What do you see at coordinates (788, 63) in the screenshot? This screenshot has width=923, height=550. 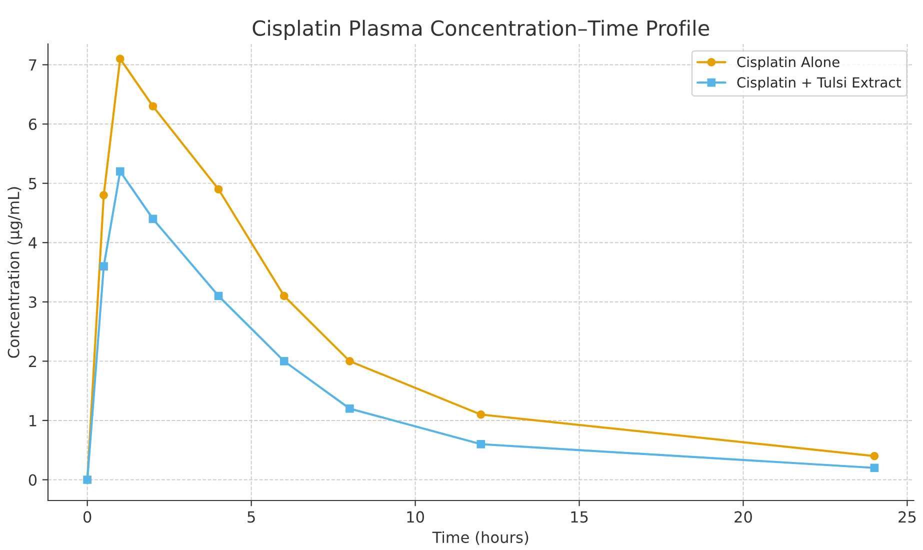 I see `legend-label: Cisplatin Alone` at bounding box center [788, 63].